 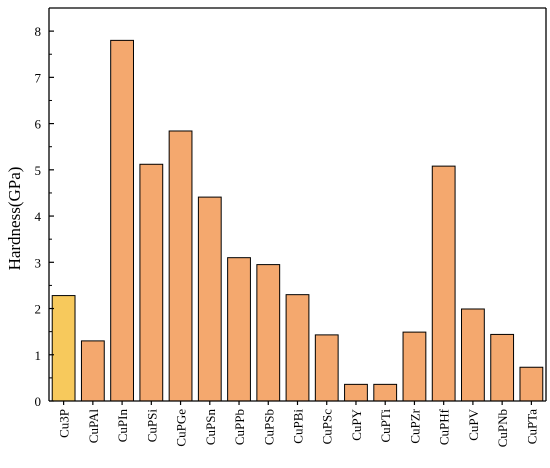 I want to click on y-tick-label-4: 4, so click(x=38, y=216).